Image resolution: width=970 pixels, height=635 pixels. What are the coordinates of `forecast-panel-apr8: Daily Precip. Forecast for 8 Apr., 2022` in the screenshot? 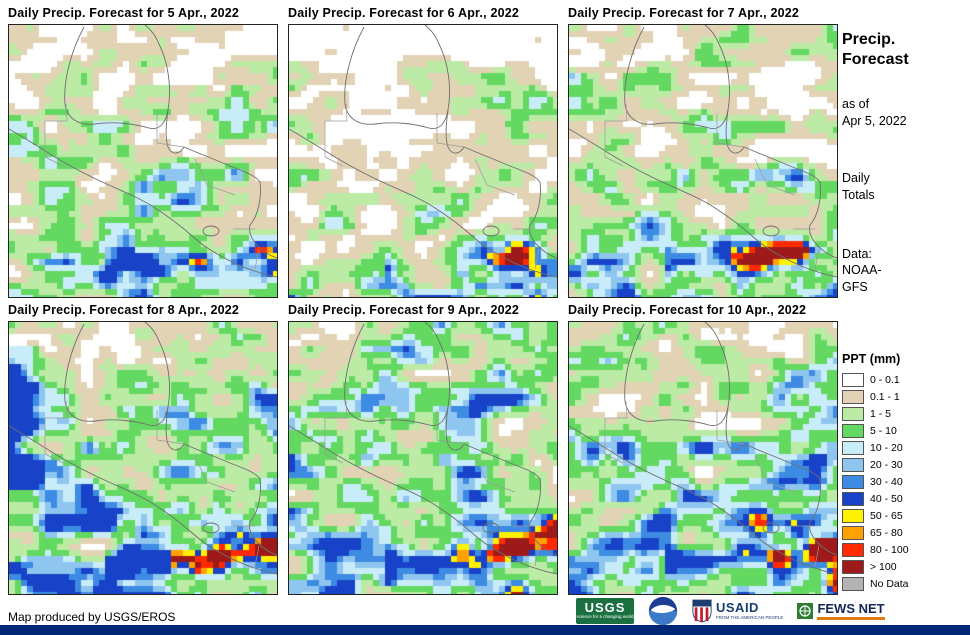 It's located at (143, 449).